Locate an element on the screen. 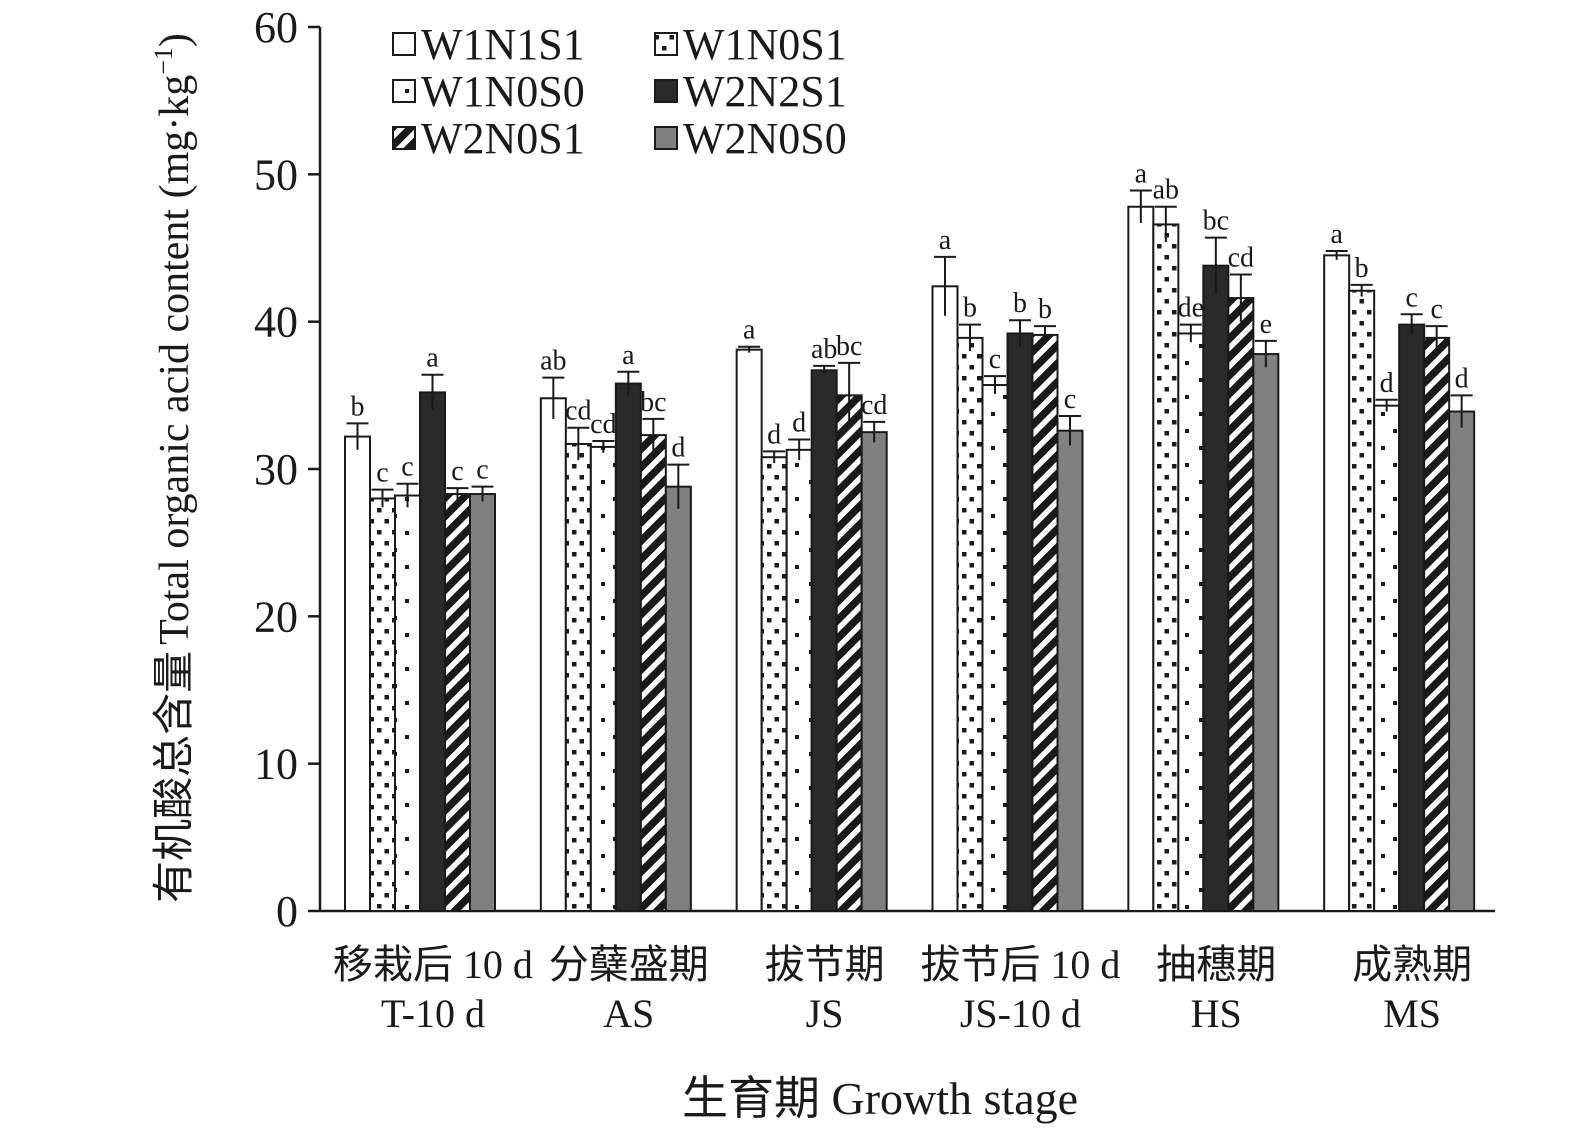 This screenshot has height=1137, width=1575. y-axis-label-sup: −1 is located at coordinates (163, 61).